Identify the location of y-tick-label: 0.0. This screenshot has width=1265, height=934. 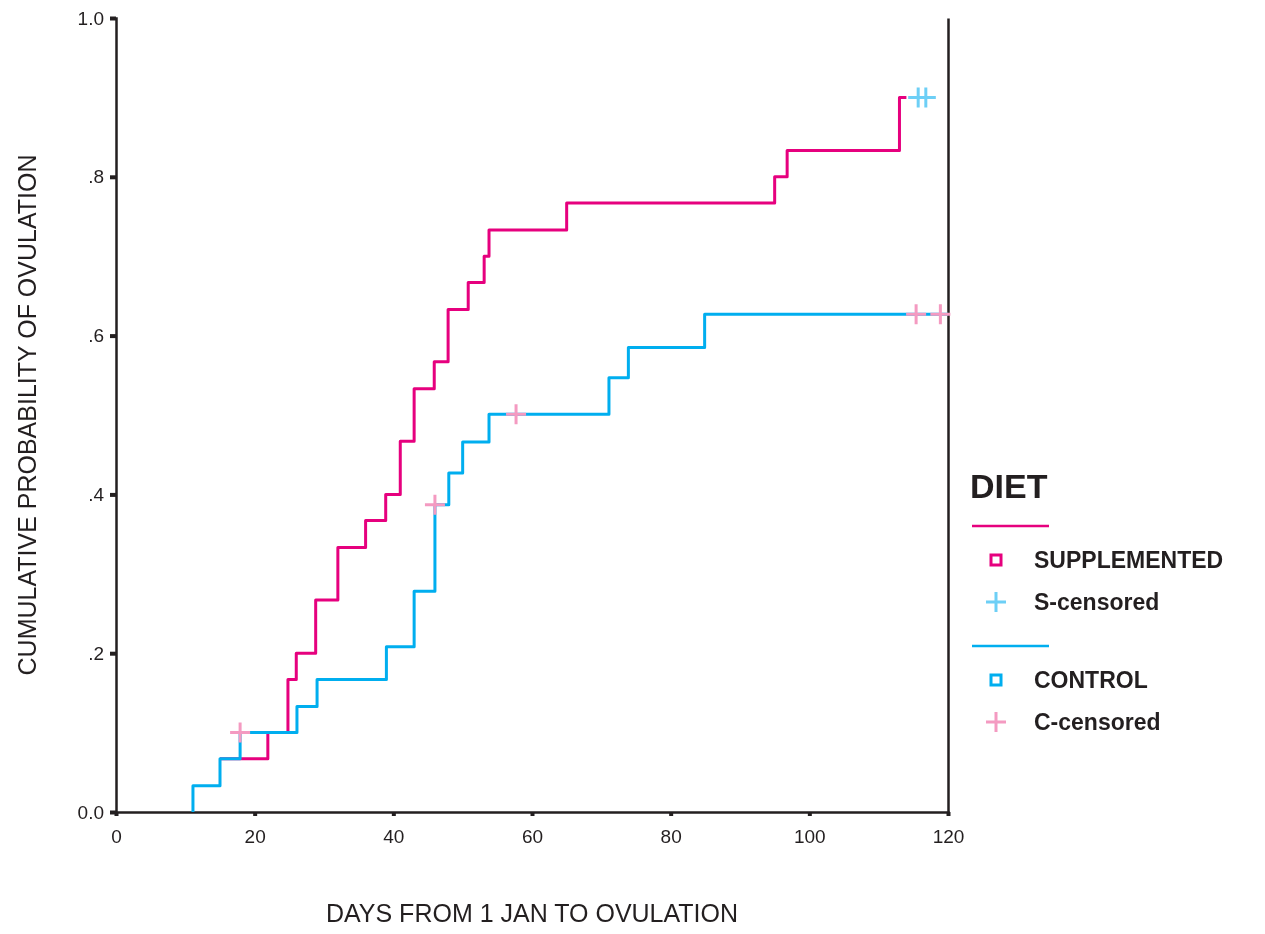
(90, 812).